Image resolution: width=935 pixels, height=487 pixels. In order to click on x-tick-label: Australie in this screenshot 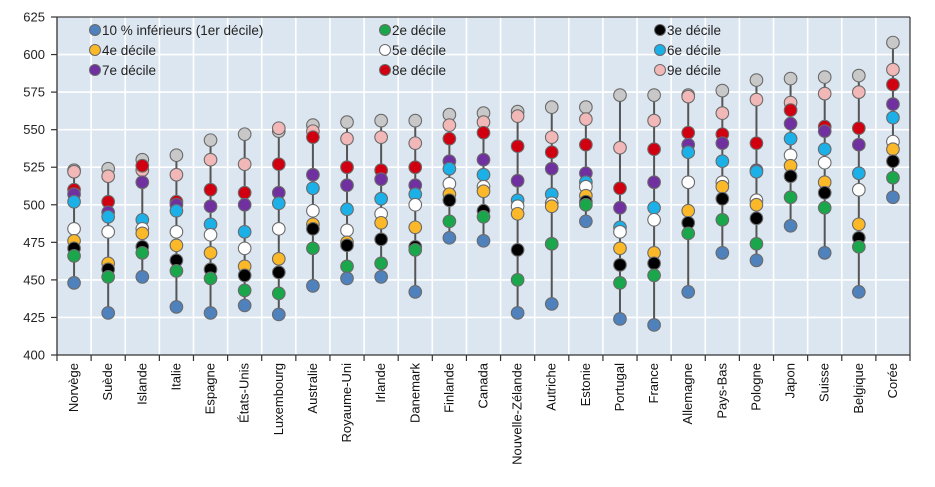, I will do `click(312, 388)`.